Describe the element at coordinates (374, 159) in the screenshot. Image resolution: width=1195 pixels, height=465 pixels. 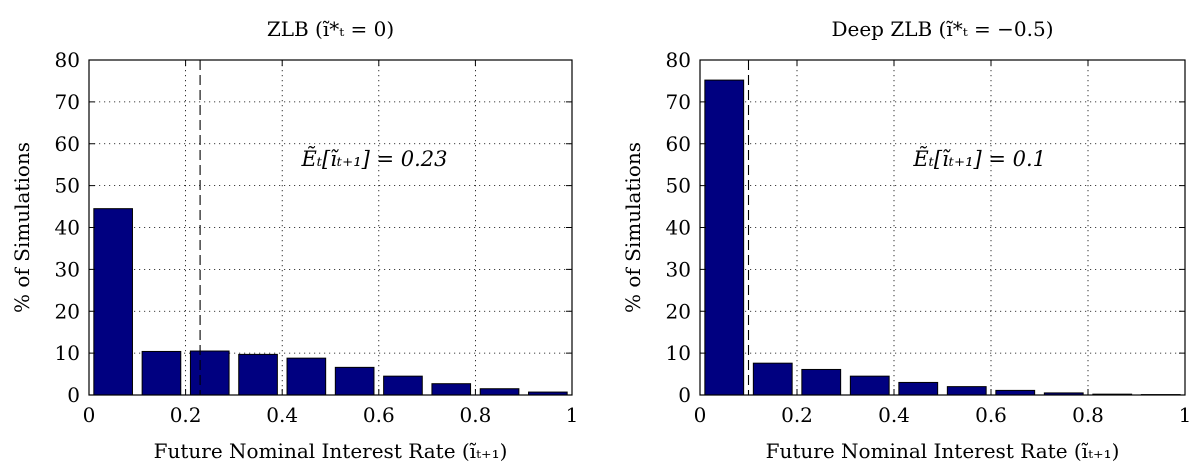
I see `expected-value-annotation: Ẽₜ[ĩₜ₊₁] = 0.23` at that location.